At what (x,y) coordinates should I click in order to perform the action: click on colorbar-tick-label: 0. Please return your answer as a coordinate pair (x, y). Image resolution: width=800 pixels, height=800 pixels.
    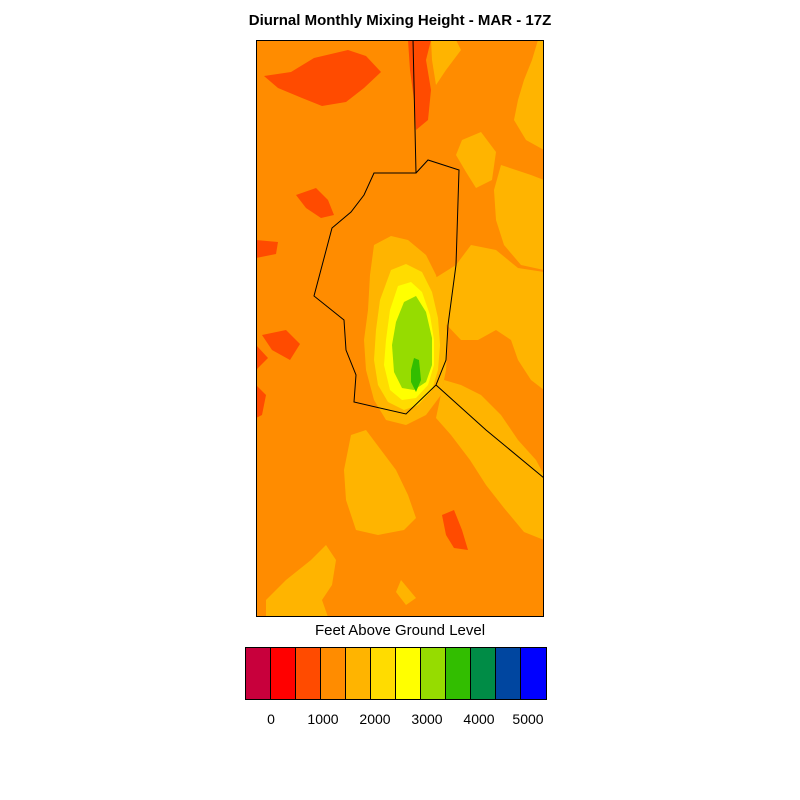
    Looking at the image, I should click on (271, 719).